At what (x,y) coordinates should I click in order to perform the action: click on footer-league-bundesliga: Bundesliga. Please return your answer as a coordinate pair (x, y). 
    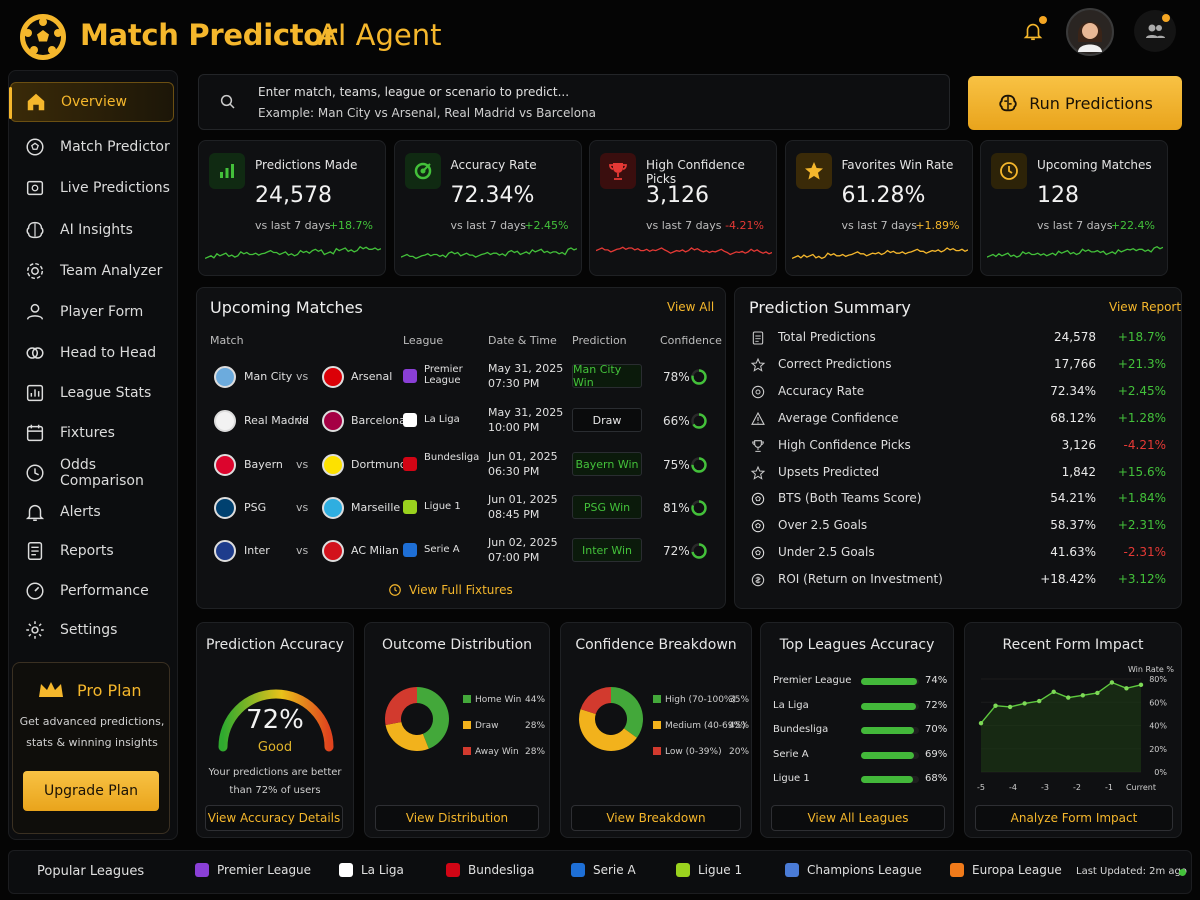
    Looking at the image, I should click on (490, 870).